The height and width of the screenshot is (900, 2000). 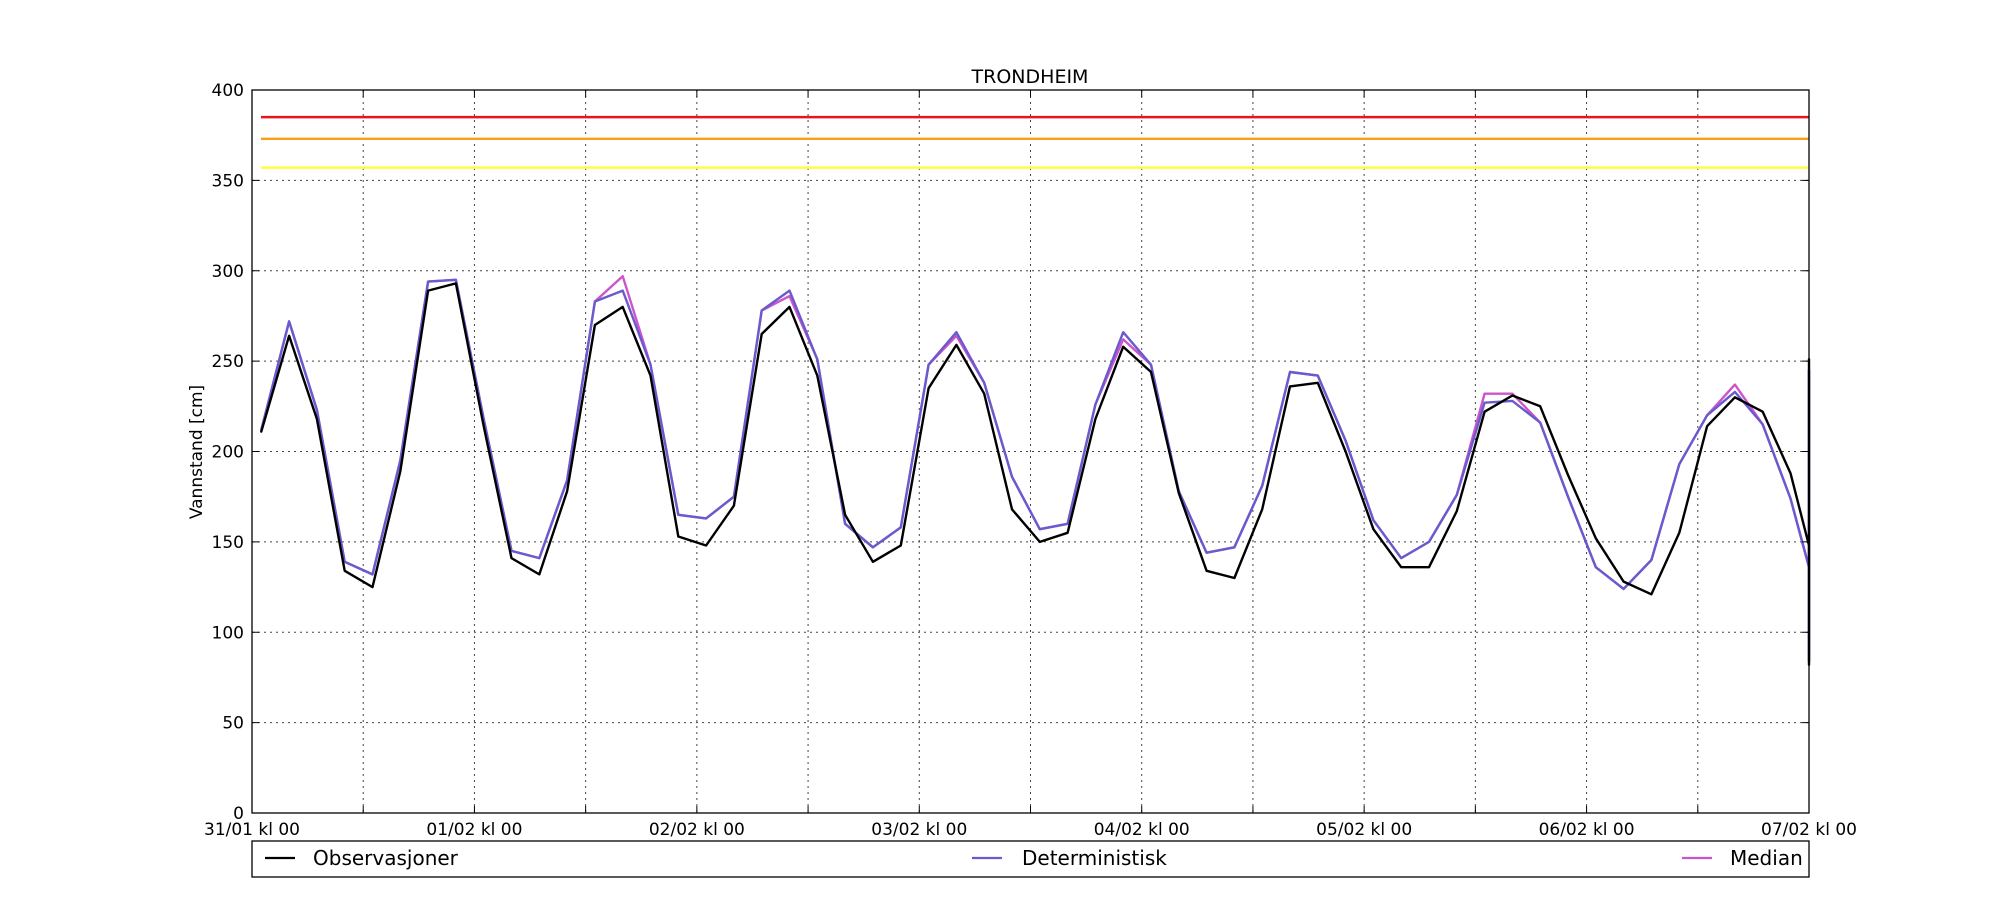 I want to click on y-tick-label: 150, so click(x=228, y=543).